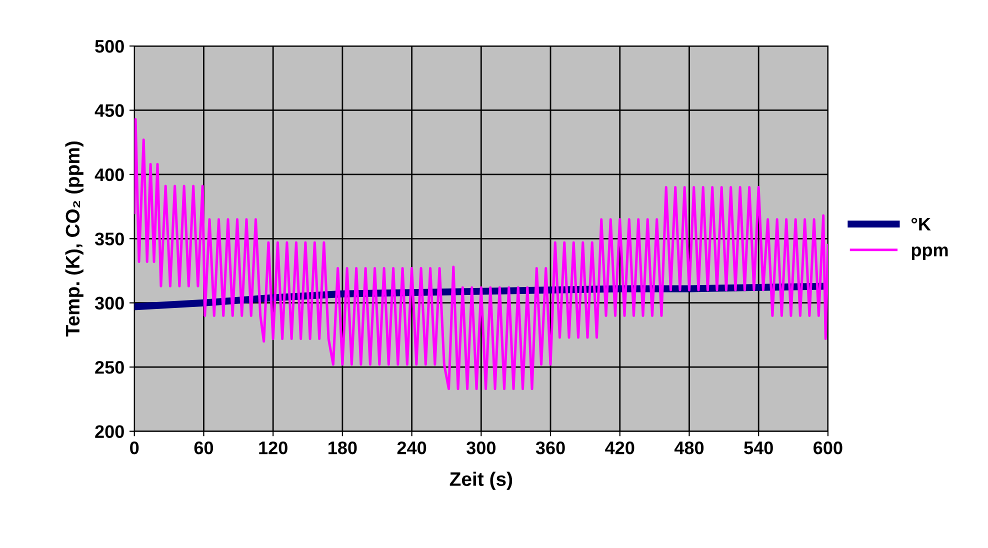 The height and width of the screenshot is (548, 988). Describe the element at coordinates (134, 447) in the screenshot. I see `x-tick-label: 0` at that location.